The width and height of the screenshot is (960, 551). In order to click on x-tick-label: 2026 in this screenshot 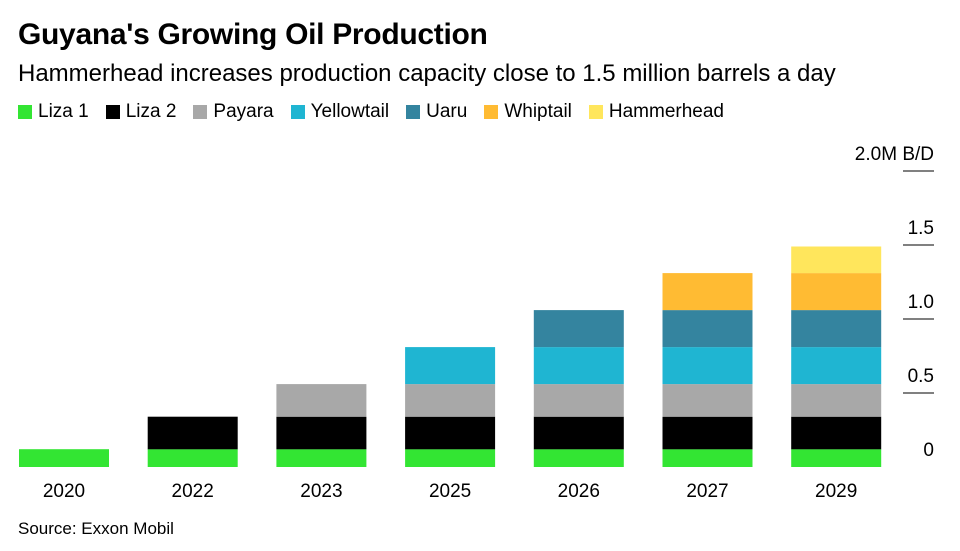, I will do `click(579, 491)`.